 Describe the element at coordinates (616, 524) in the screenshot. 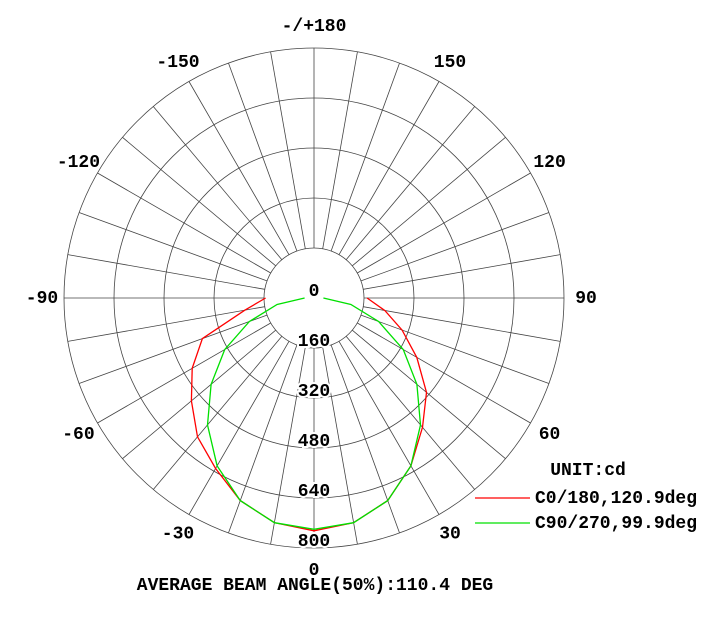

I see `legend-label: C90/270,99.9deg` at that location.